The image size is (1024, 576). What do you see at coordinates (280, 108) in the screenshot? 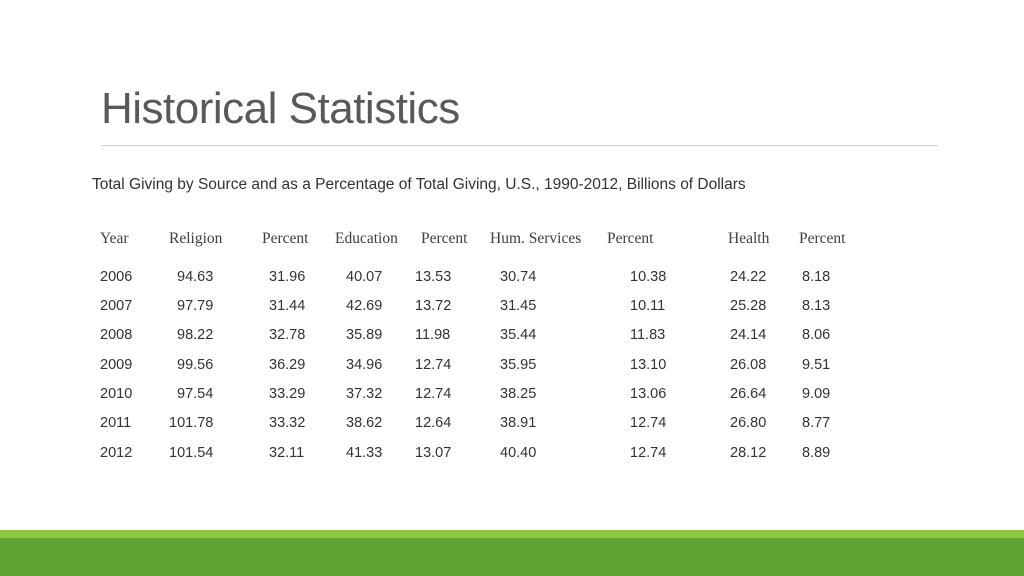
I see `slide-title: Historical Statistics` at bounding box center [280, 108].